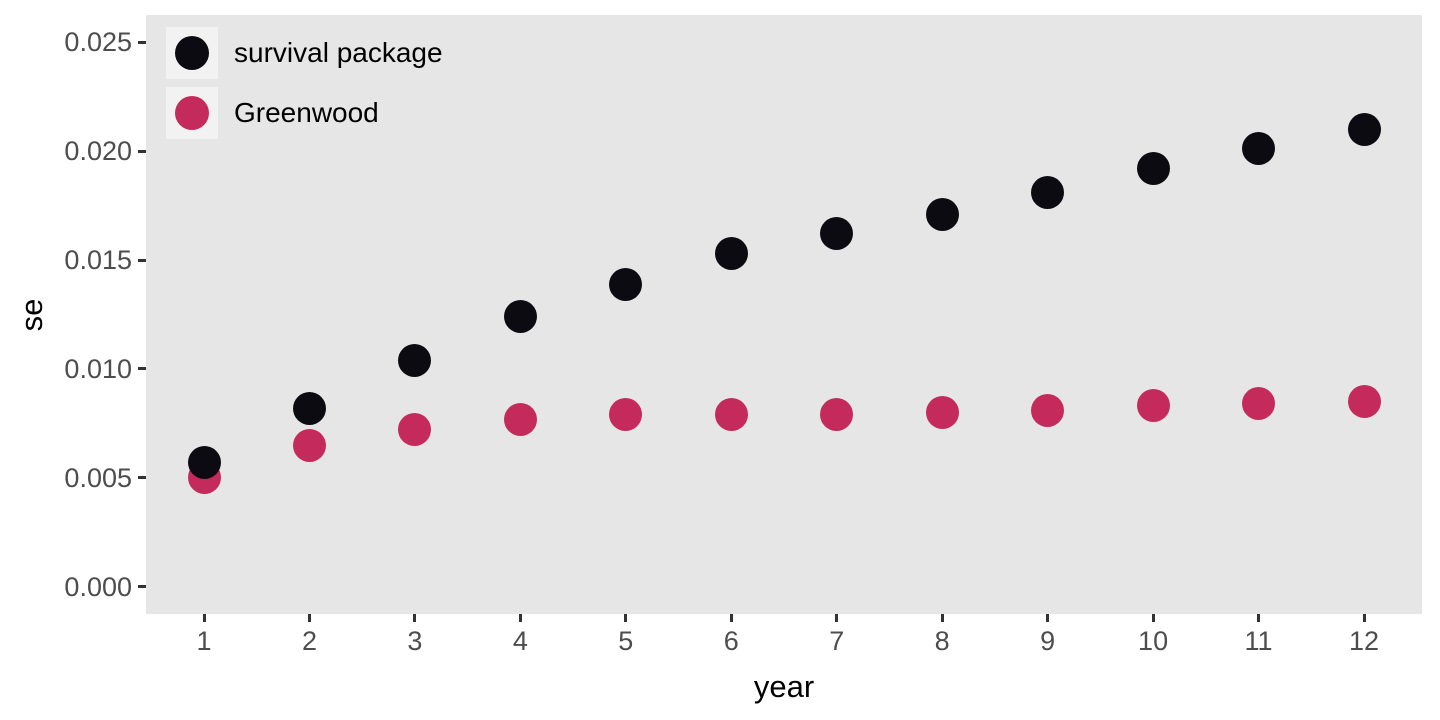 The width and height of the screenshot is (1440, 720). What do you see at coordinates (520, 641) in the screenshot?
I see `x-tick-label: 4` at bounding box center [520, 641].